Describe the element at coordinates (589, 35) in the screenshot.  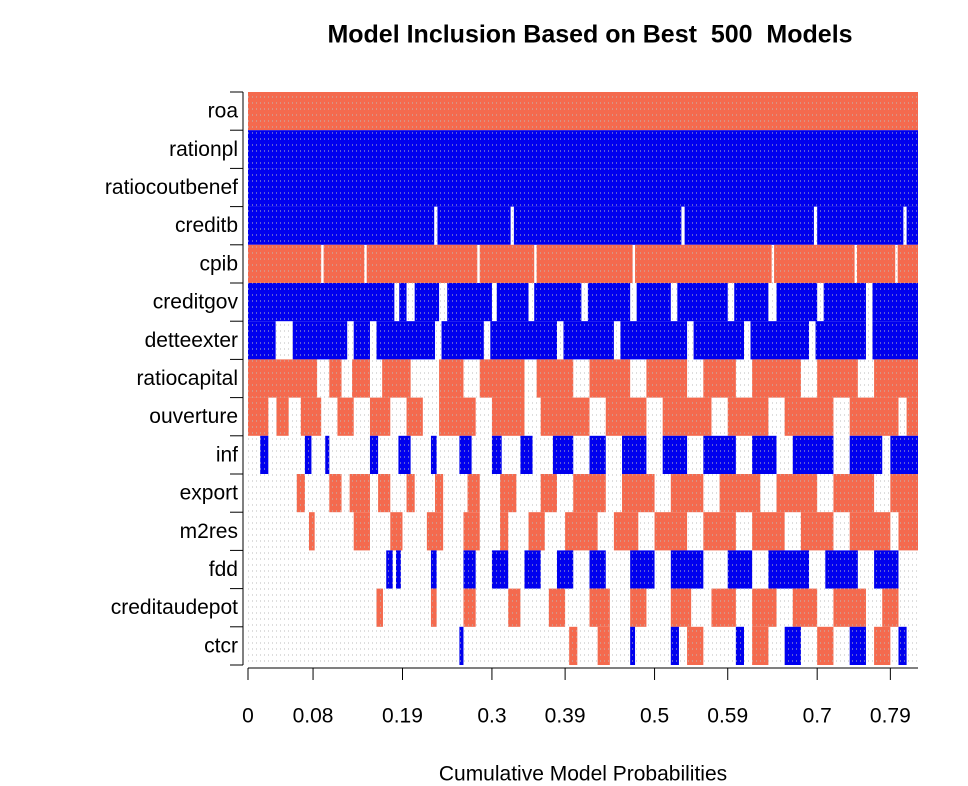
I see `chart-title: Model Inclusion Based on Best 500 Models` at that location.